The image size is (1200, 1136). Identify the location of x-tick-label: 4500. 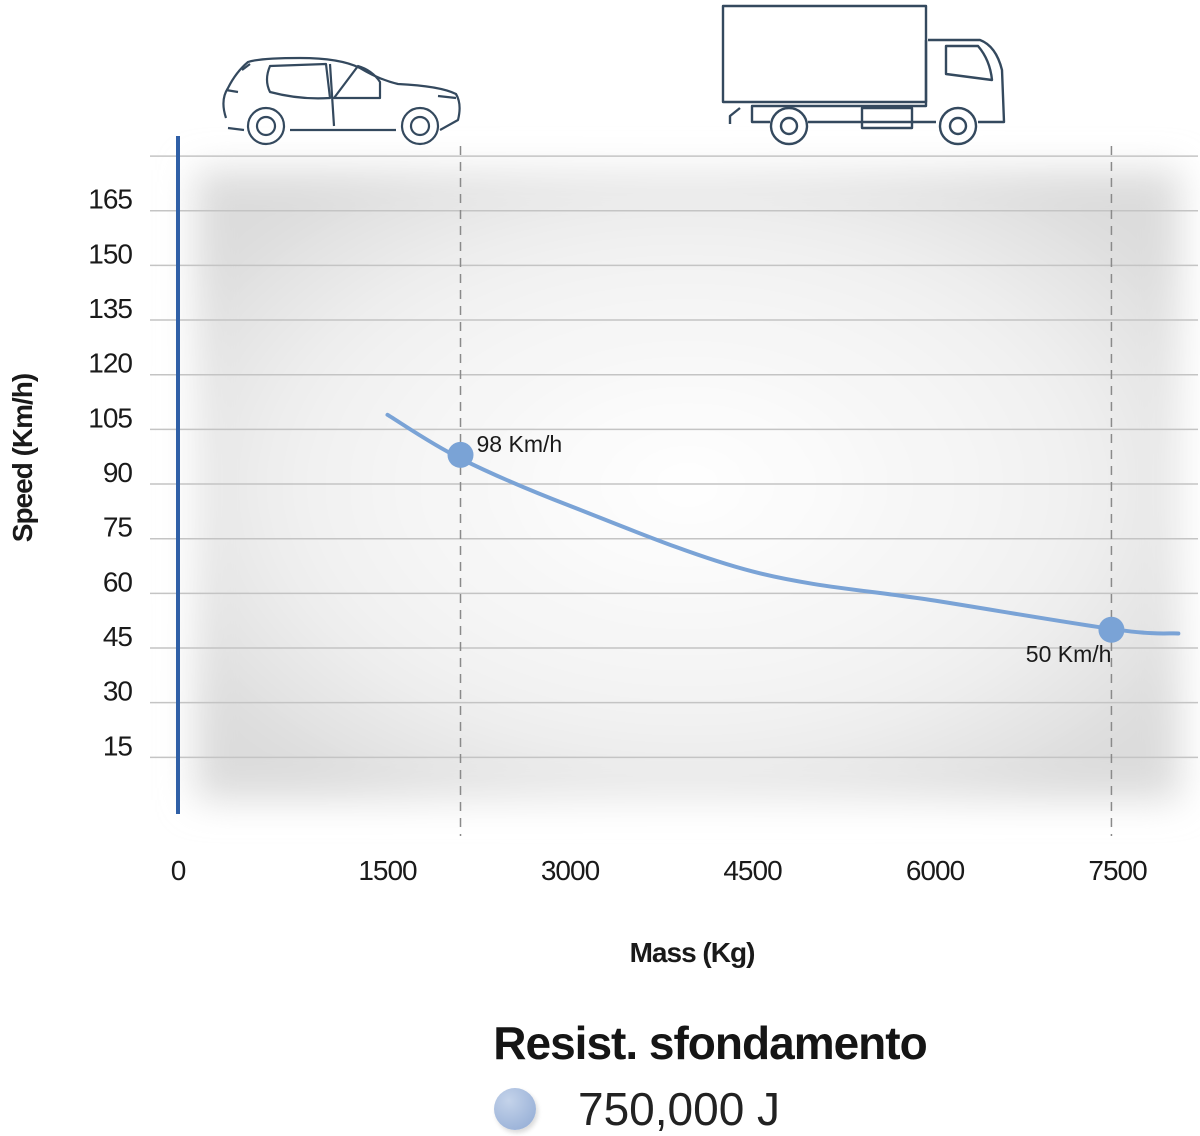
(752, 870).